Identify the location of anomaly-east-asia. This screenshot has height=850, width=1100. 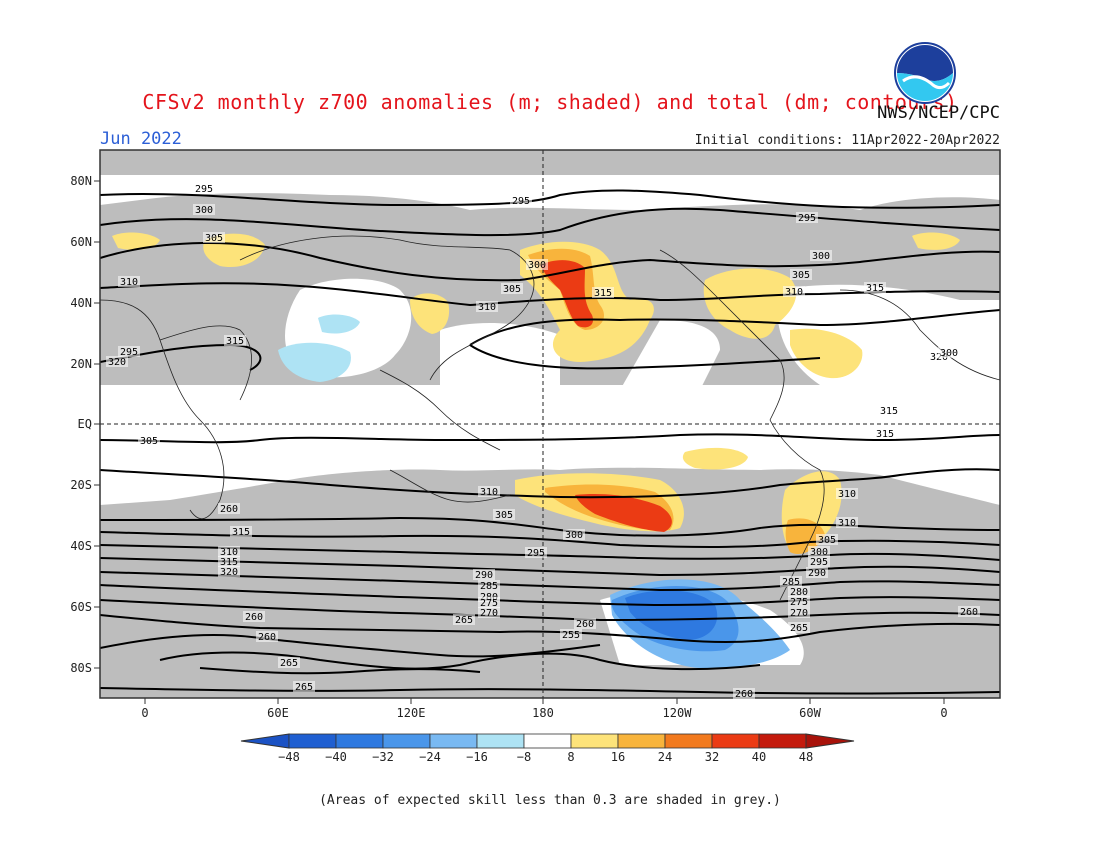
(430, 313).